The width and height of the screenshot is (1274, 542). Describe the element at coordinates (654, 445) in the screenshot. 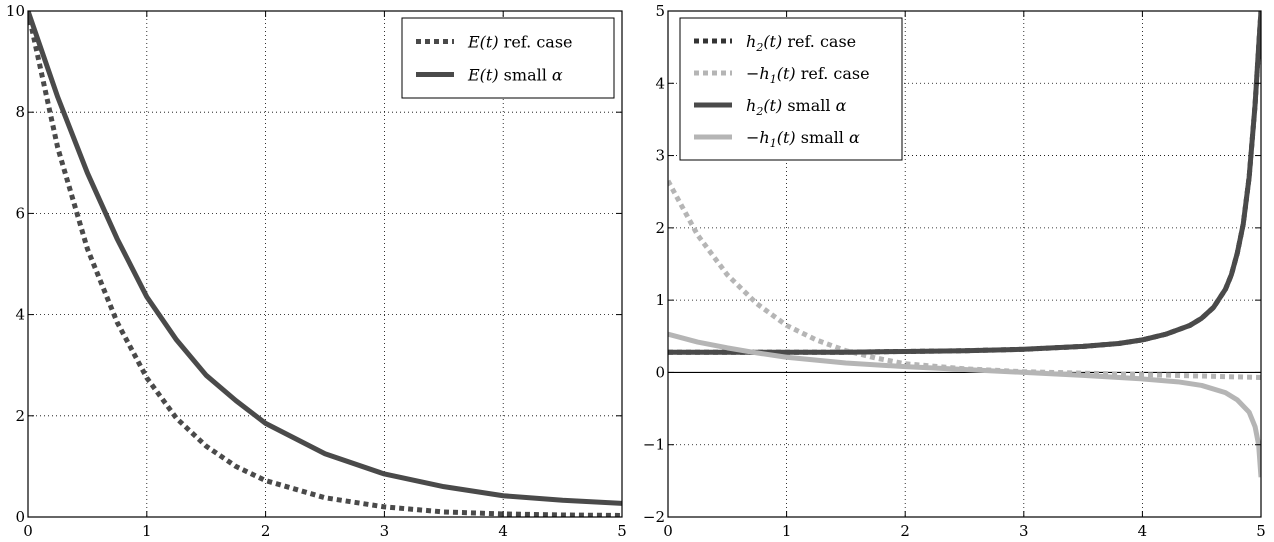

I see `y-tick-label: −1` at that location.